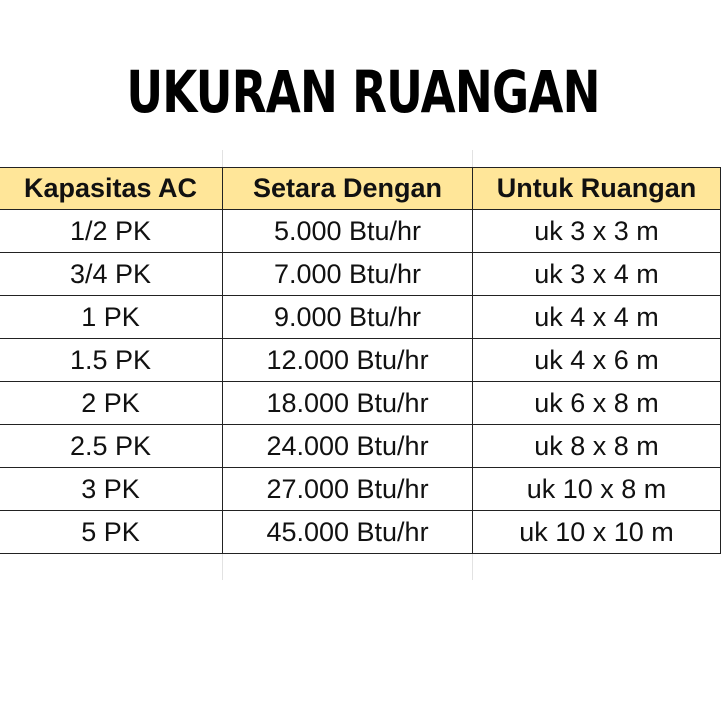  What do you see at coordinates (596, 188) in the screenshot?
I see `header-ruangan: Untuk Ruangan` at bounding box center [596, 188].